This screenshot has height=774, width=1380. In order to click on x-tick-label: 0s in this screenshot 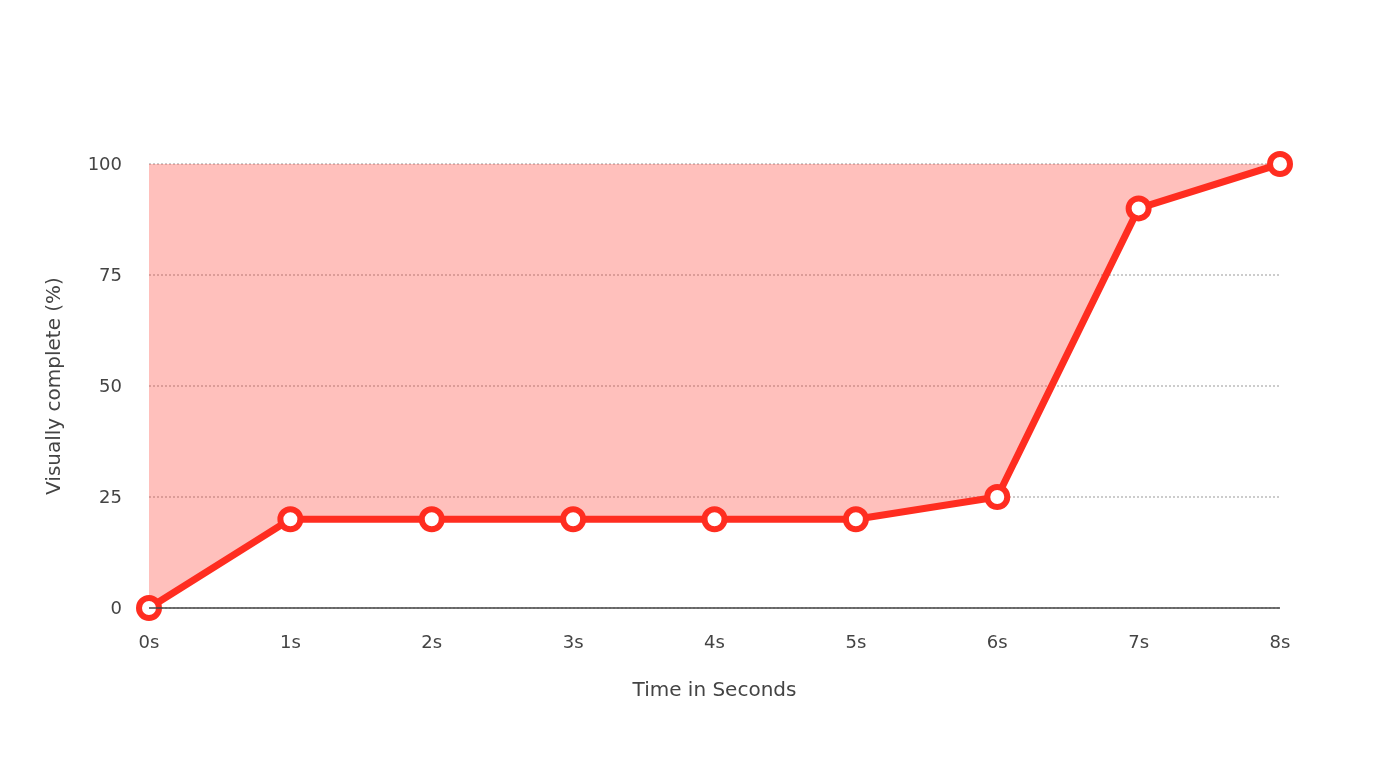, I will do `click(149, 641)`.